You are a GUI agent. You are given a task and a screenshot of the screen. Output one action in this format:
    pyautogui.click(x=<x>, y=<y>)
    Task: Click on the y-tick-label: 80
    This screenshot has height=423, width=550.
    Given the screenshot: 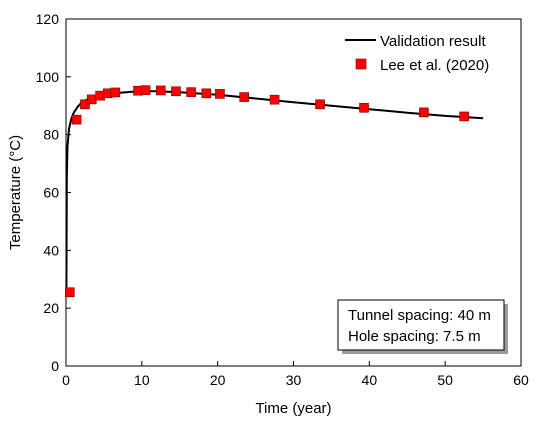 What is the action you would take?
    pyautogui.click(x=51, y=135)
    